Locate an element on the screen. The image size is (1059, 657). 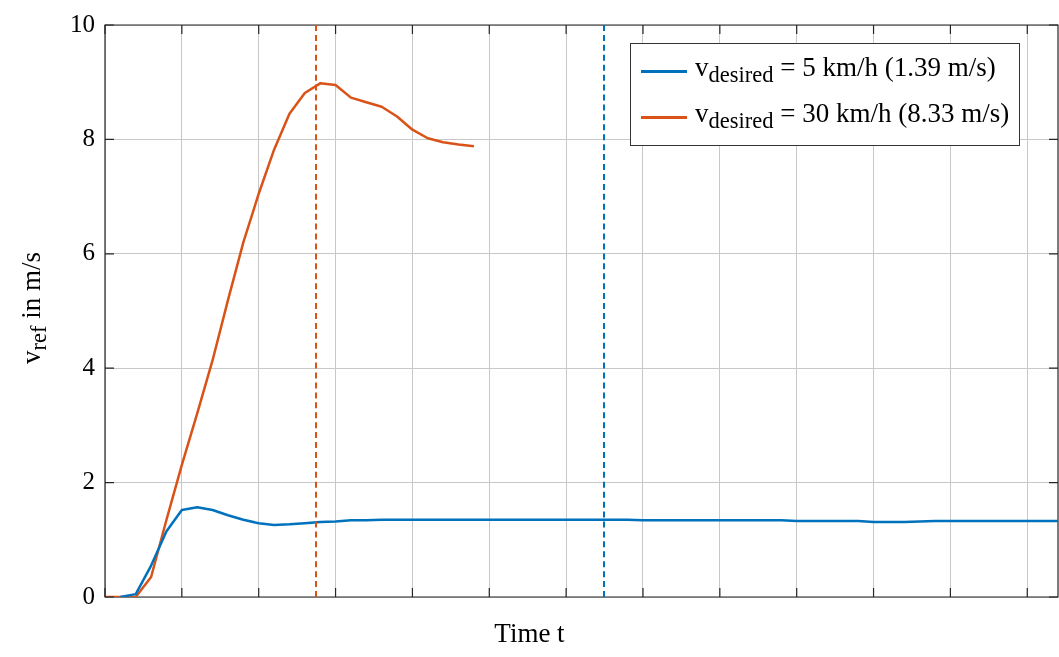
x-axis-title: Time t is located at coordinates (529, 633).